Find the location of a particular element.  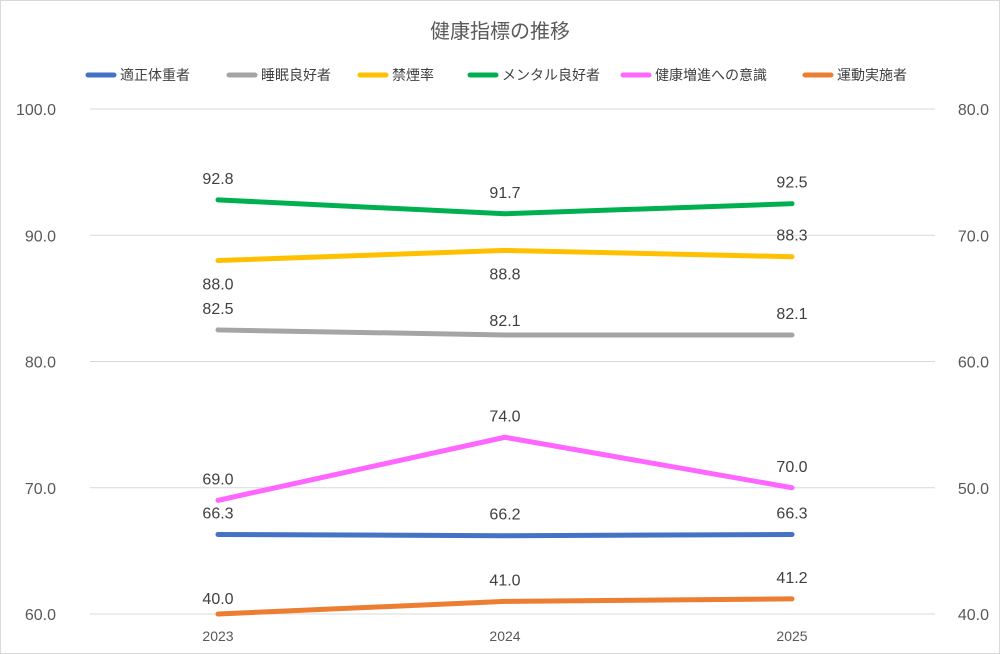

data-label: 40.0 is located at coordinates (217, 599).